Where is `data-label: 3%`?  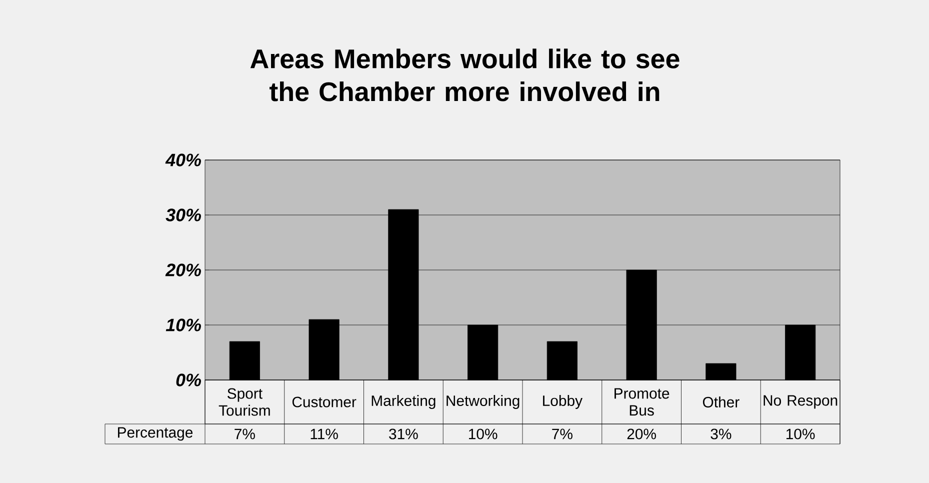 data-label: 3% is located at coordinates (721, 434).